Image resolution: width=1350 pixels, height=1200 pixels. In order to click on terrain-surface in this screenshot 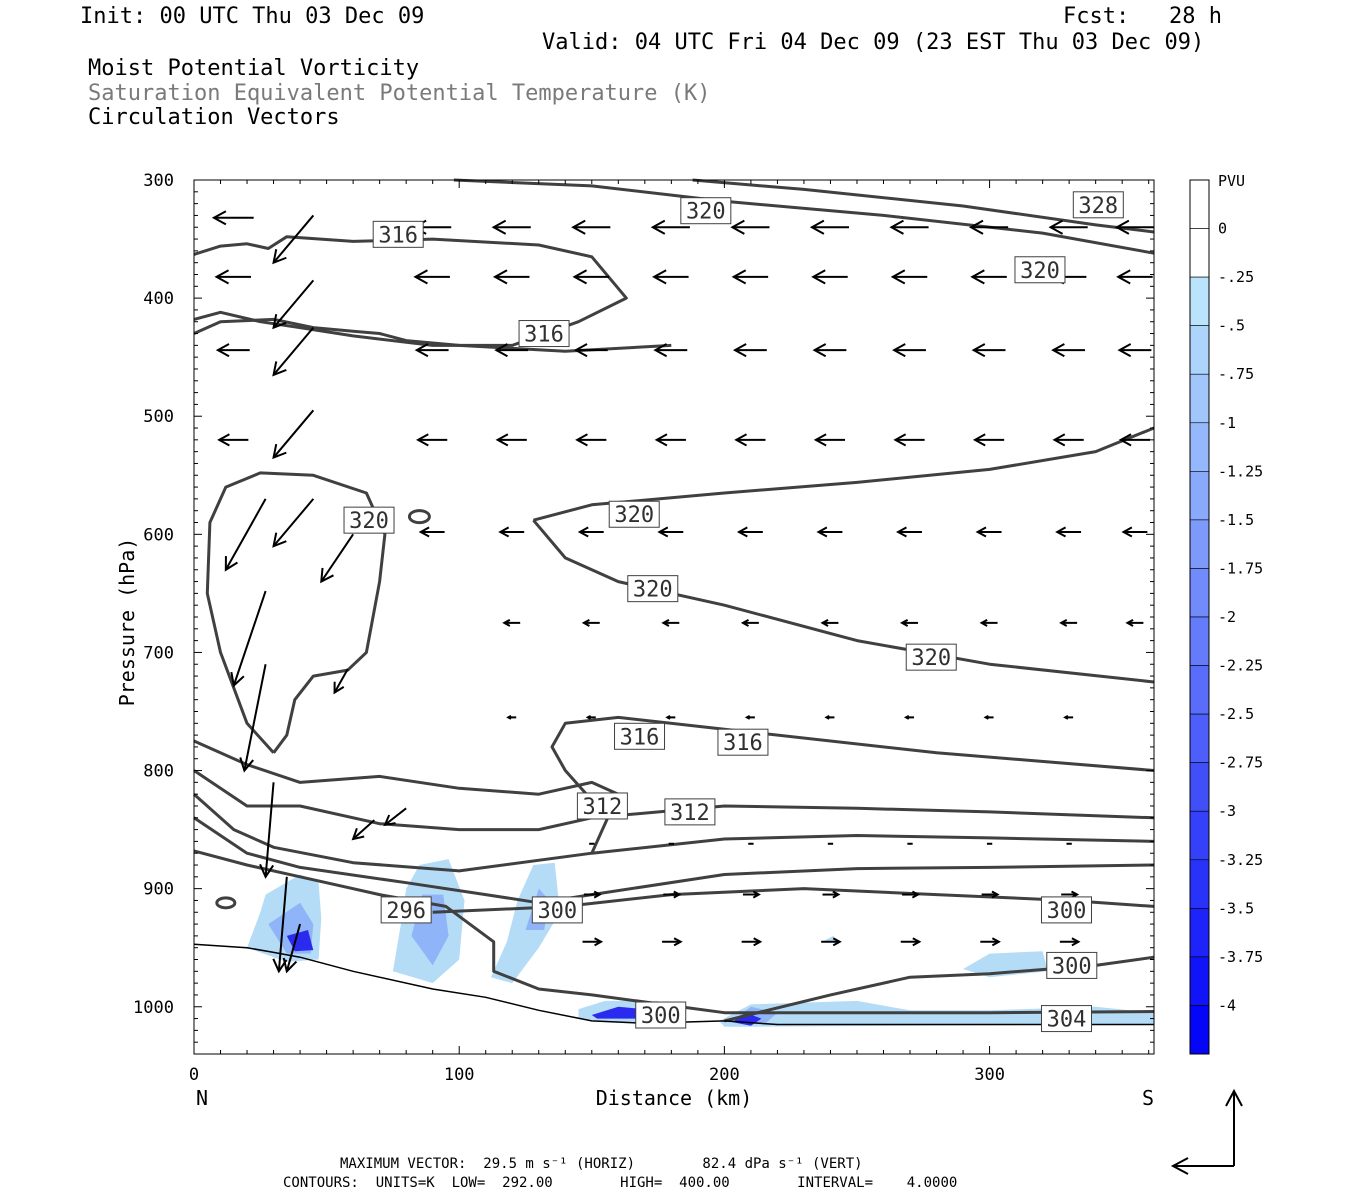, I will do `click(673, 984)`.